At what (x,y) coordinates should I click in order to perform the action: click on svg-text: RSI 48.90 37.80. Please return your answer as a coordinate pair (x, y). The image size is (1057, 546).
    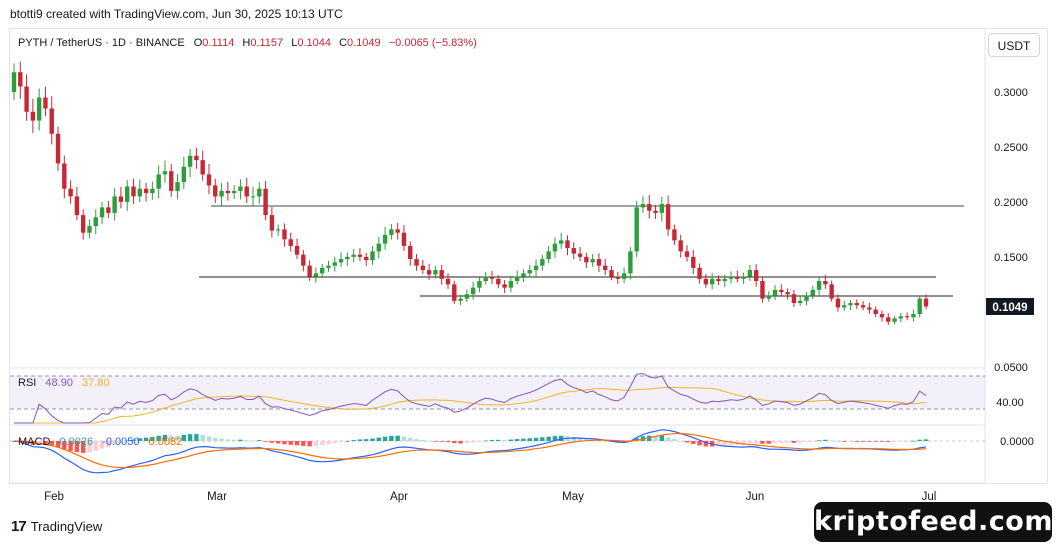
    Looking at the image, I should click on (64, 383).